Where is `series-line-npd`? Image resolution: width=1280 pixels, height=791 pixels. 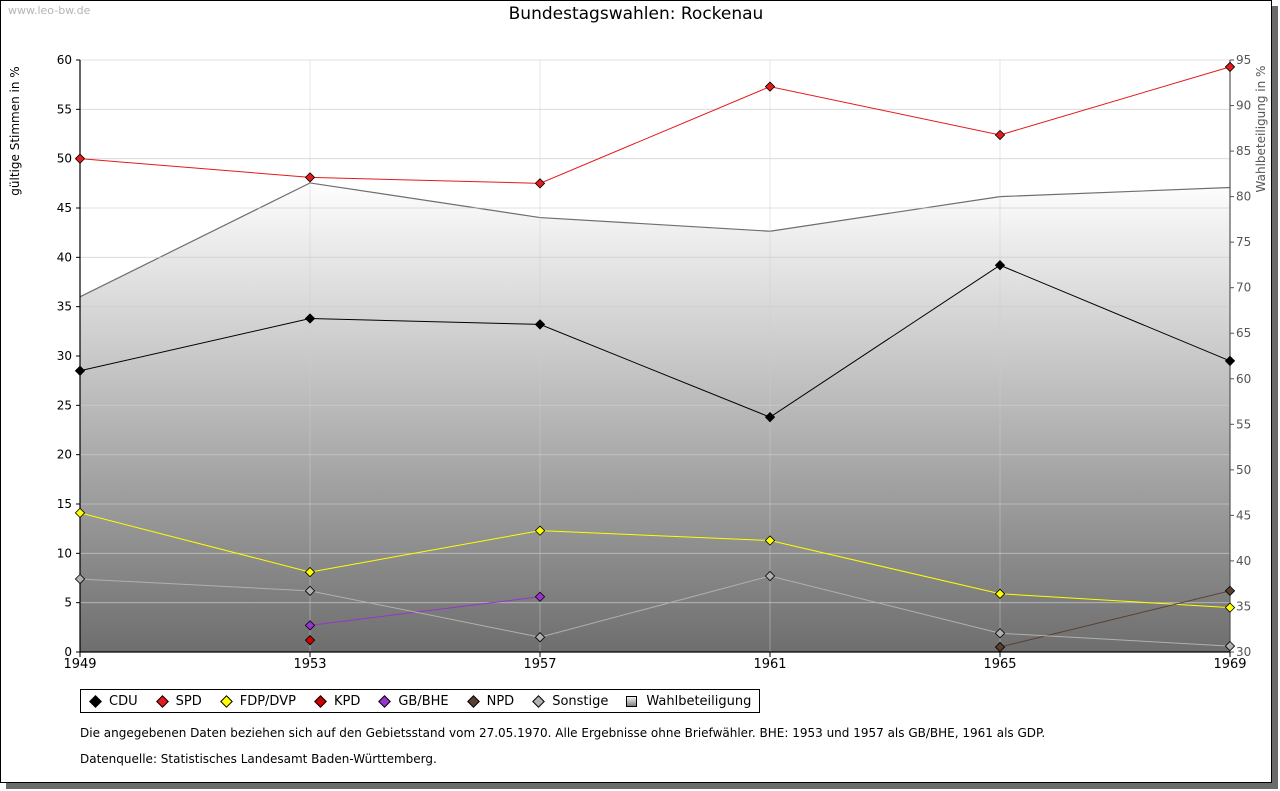
series-line-npd is located at coordinates (1115, 619).